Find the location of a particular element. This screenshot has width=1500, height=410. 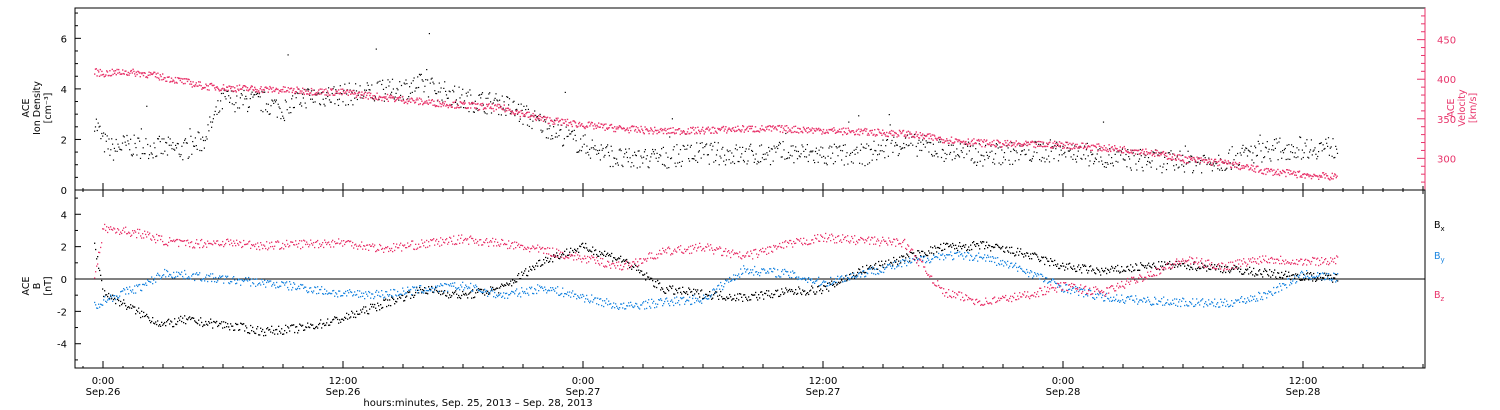

velocity-tick-label: 450 is located at coordinates (1446, 41).